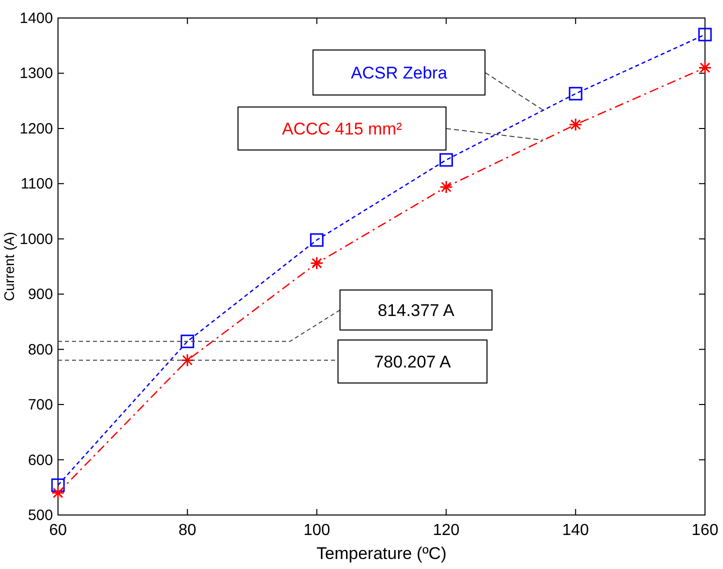  What do you see at coordinates (316, 530) in the screenshot?
I see `x-tick-label: 100` at bounding box center [316, 530].